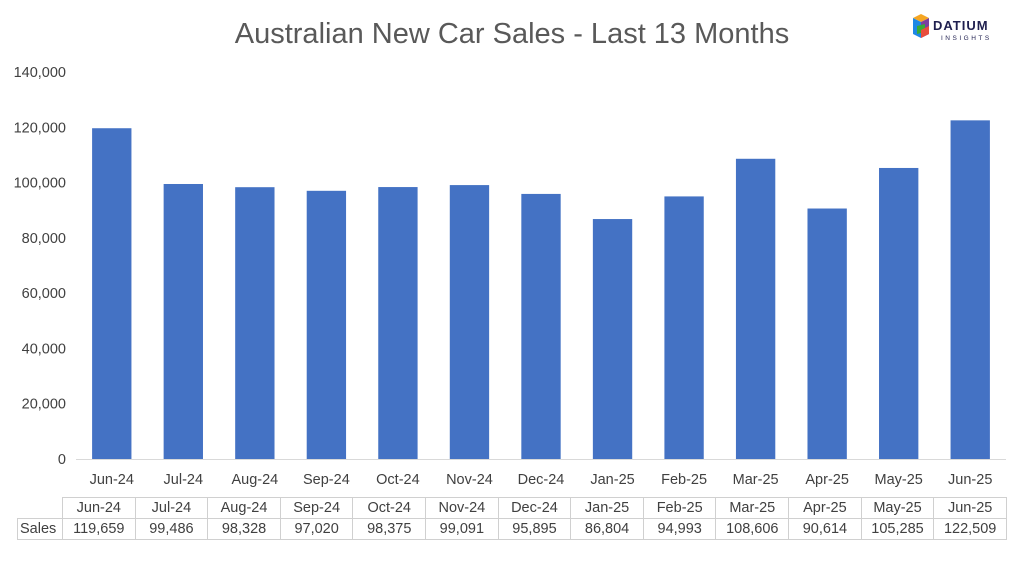  Describe the element at coordinates (462, 508) in the screenshot. I see `table-header-cell: Nov-24` at that location.